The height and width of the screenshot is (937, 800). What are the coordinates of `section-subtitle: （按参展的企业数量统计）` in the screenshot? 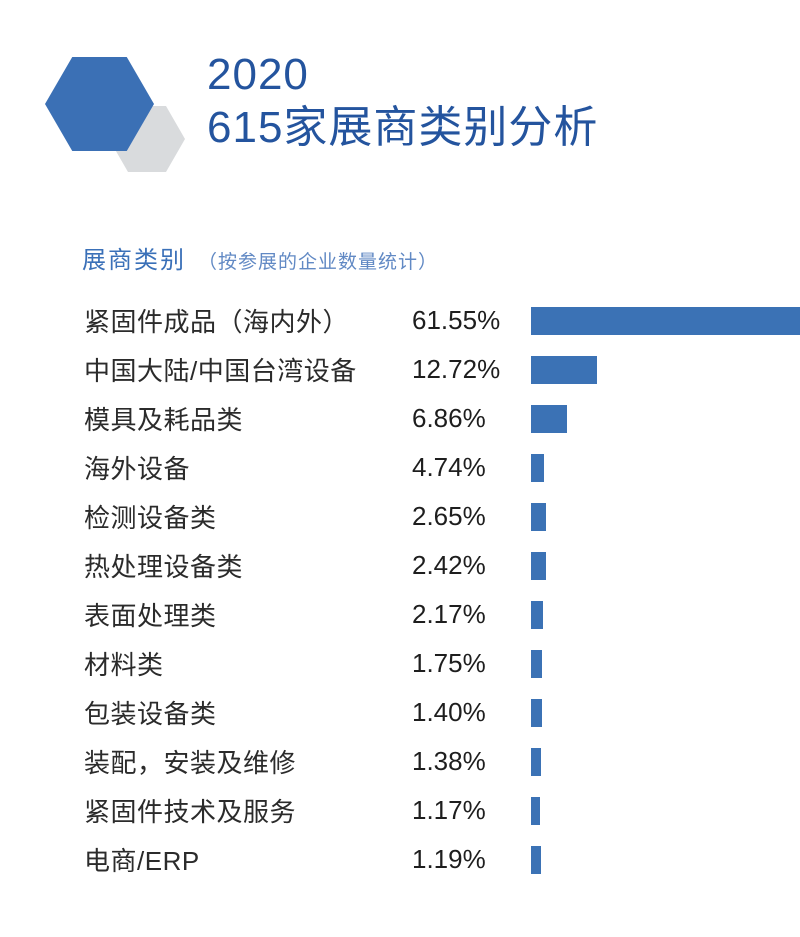 It's located at (318, 262).